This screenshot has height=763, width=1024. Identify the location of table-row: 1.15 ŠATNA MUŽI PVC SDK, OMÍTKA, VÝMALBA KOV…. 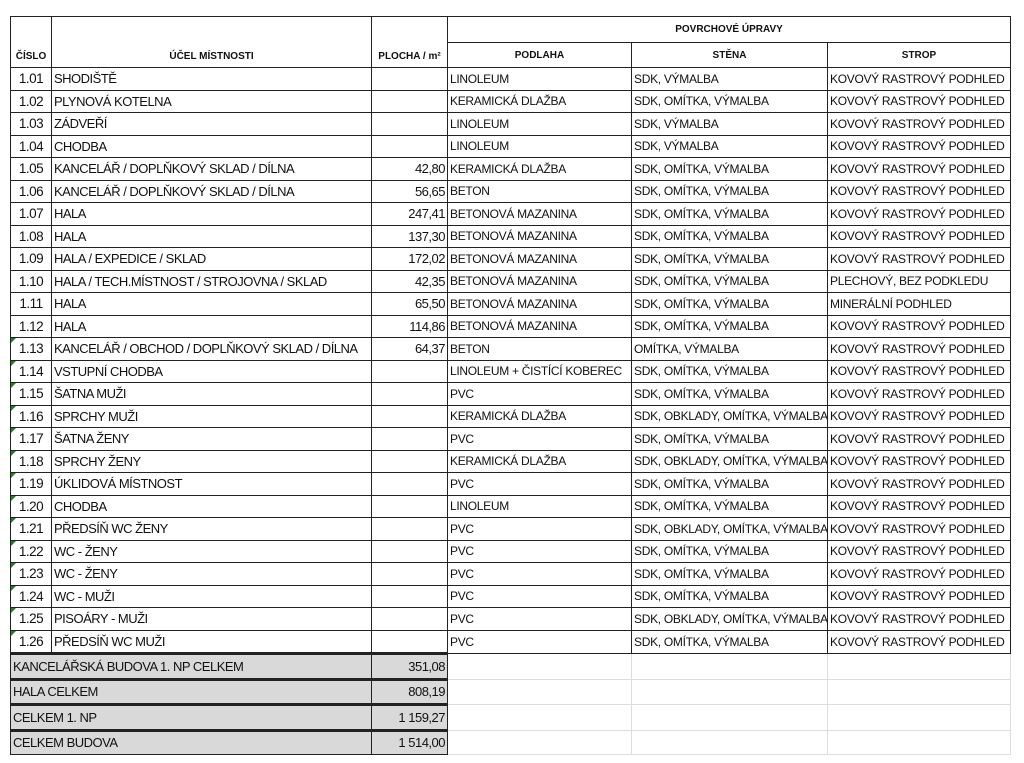
(511, 394).